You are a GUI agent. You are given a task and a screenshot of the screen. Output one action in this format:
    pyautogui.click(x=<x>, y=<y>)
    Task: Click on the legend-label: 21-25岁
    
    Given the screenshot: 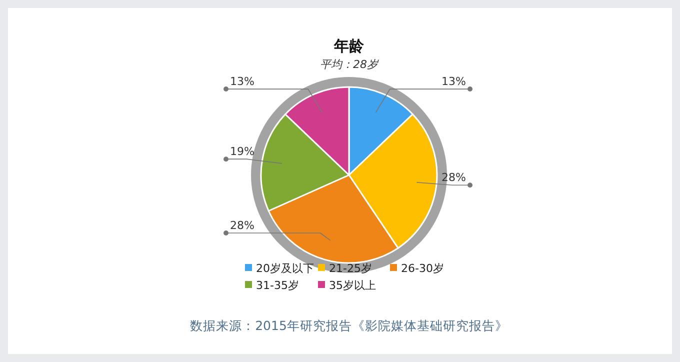 What is the action you would take?
    pyautogui.click(x=350, y=268)
    